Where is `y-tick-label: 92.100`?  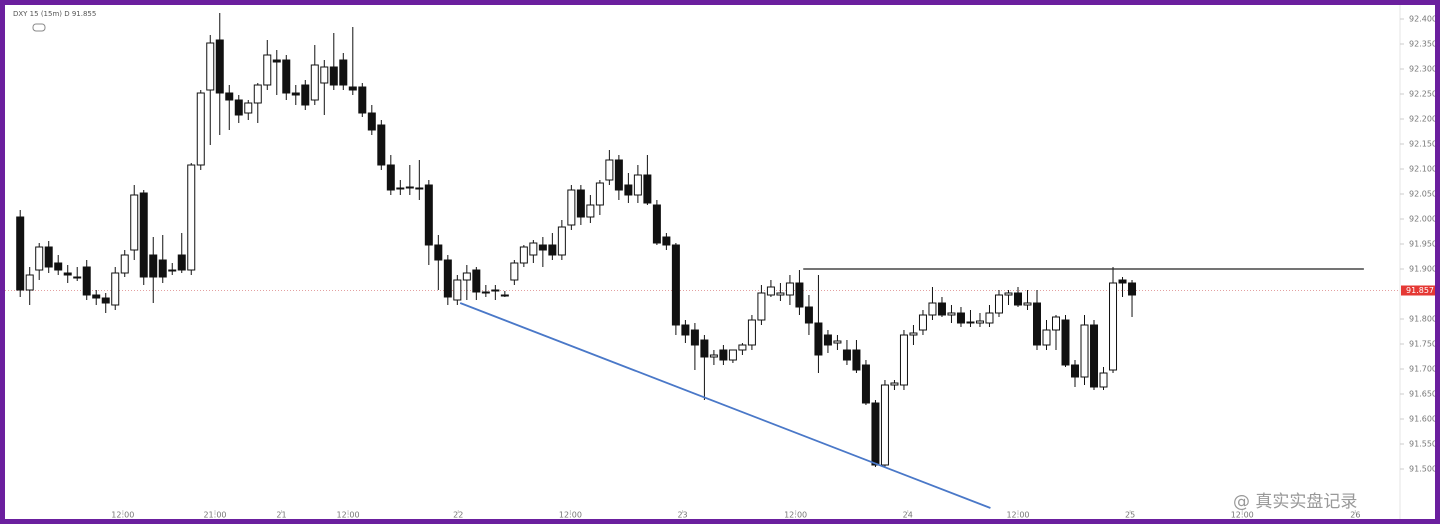
y-tick-label: 92.100 is located at coordinates (1422, 169).